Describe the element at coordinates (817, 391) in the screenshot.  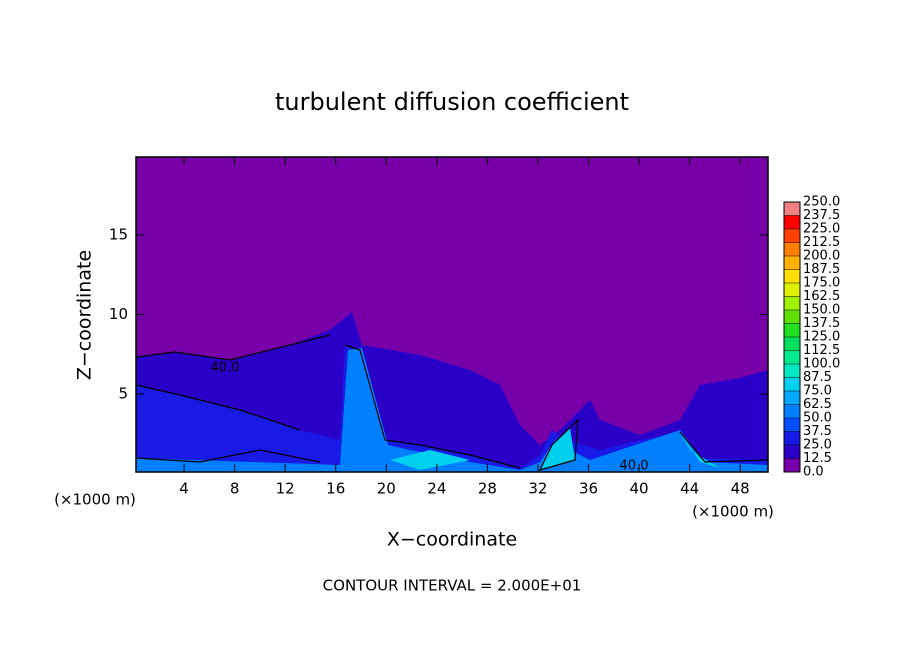
I see `colorbar-label: 75.0` at that location.